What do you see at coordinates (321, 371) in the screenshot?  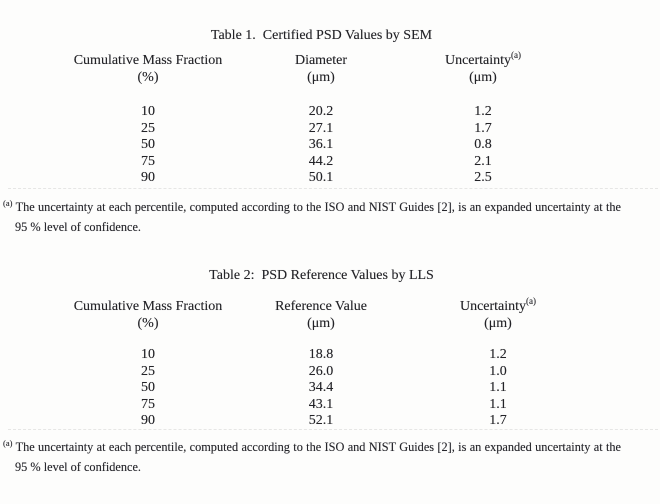 I see `table-cell: 26.0` at bounding box center [321, 371].